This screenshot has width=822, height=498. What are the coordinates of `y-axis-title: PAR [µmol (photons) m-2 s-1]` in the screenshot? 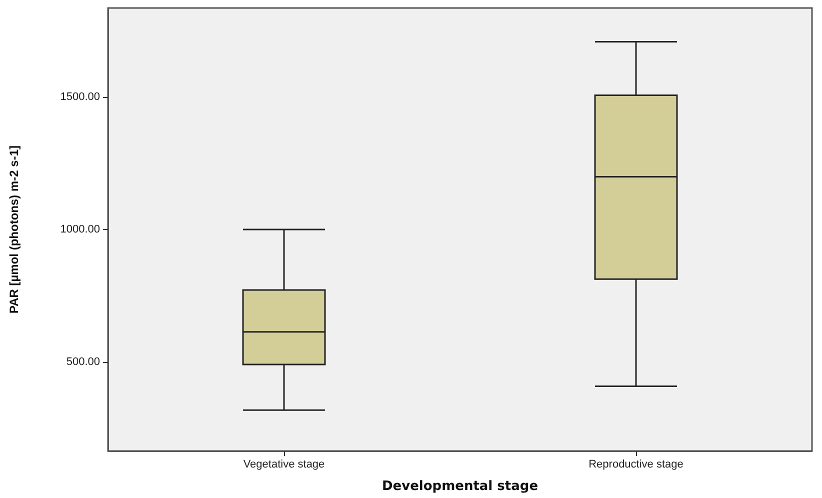 It's located at (14, 229).